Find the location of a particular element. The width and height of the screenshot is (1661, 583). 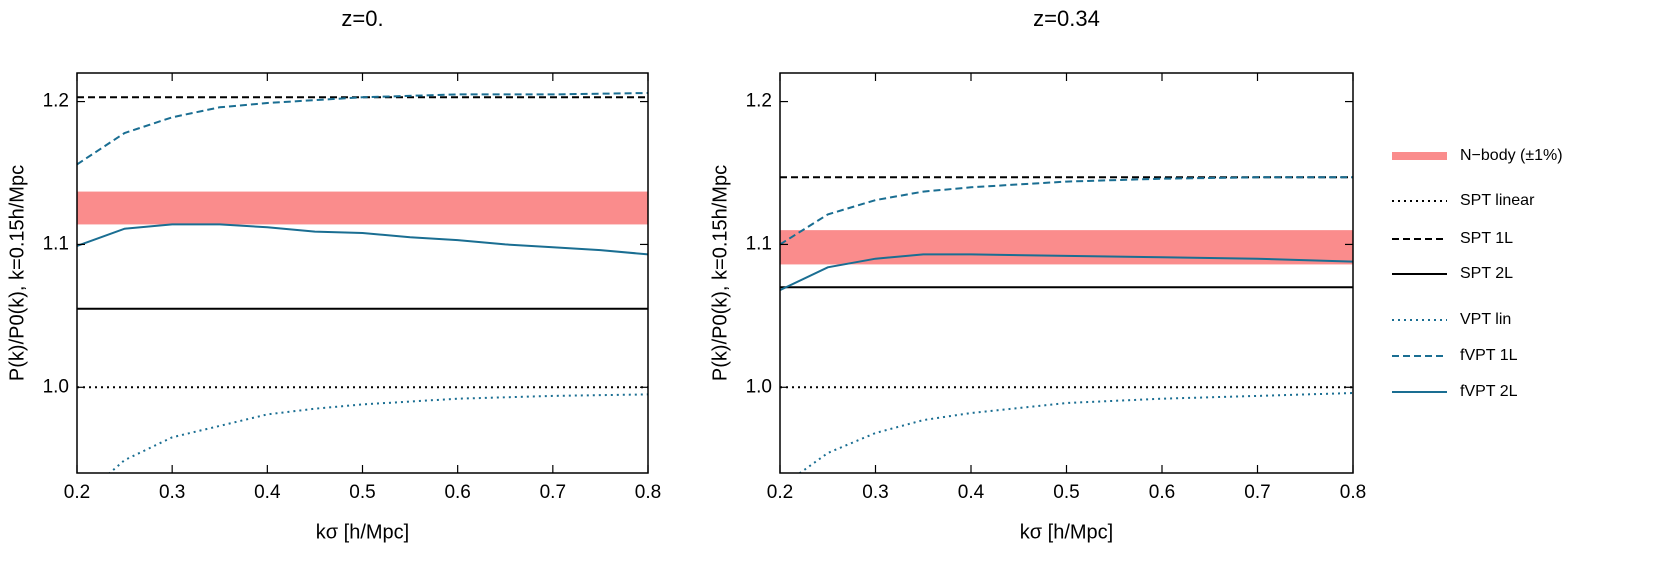

chart-title: z=0. is located at coordinates (362, 18).